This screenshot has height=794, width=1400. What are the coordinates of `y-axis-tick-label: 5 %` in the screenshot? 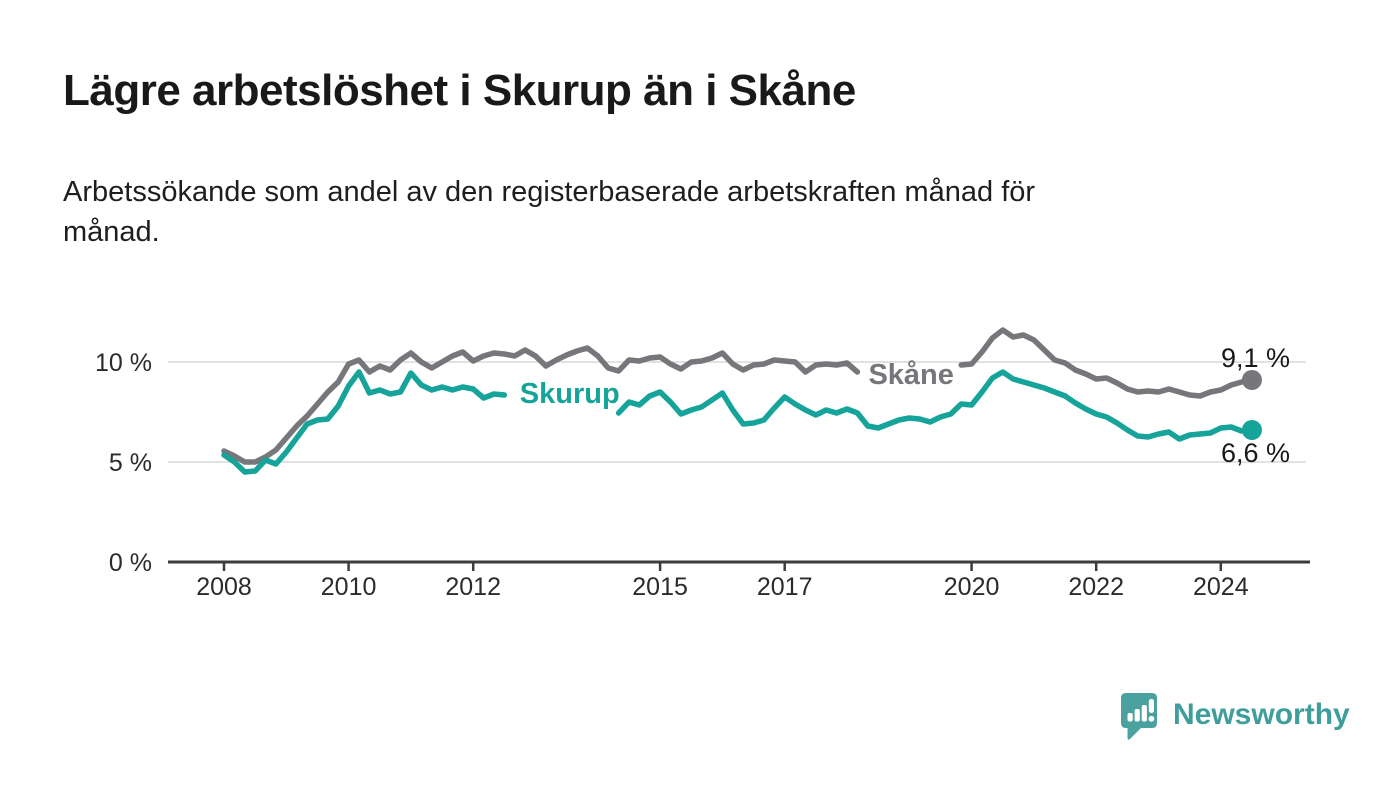 It's located at (130, 463).